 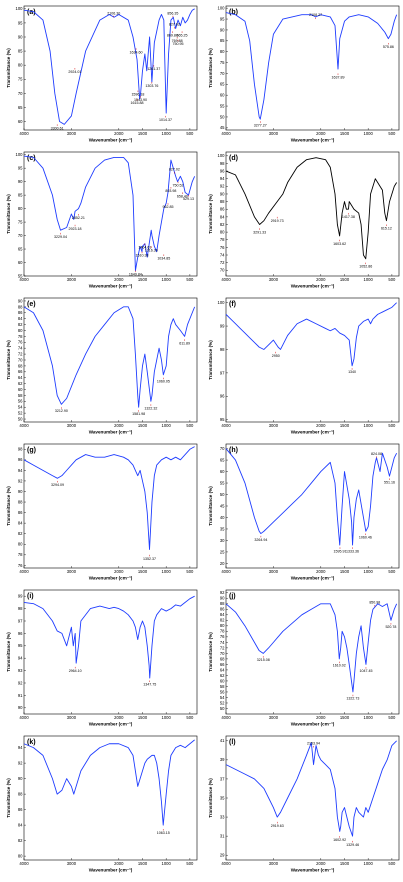 What do you see at coordinates (20, 195) in the screenshot?
I see `y-tick-label: 85` at bounding box center [20, 195].